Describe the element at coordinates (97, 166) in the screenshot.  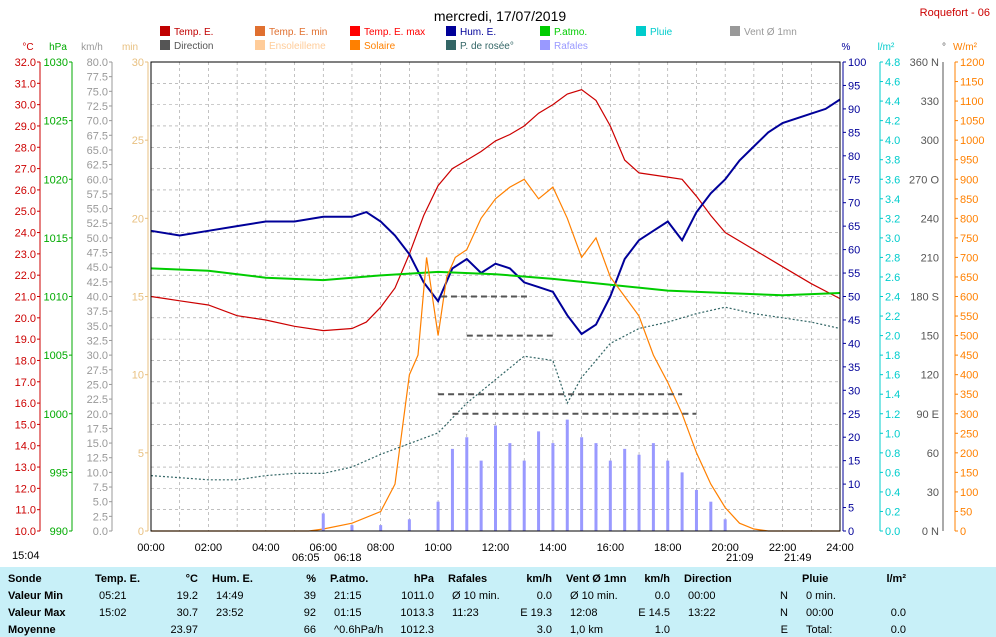
I see `axis-tick-label: 62.5` at that location.